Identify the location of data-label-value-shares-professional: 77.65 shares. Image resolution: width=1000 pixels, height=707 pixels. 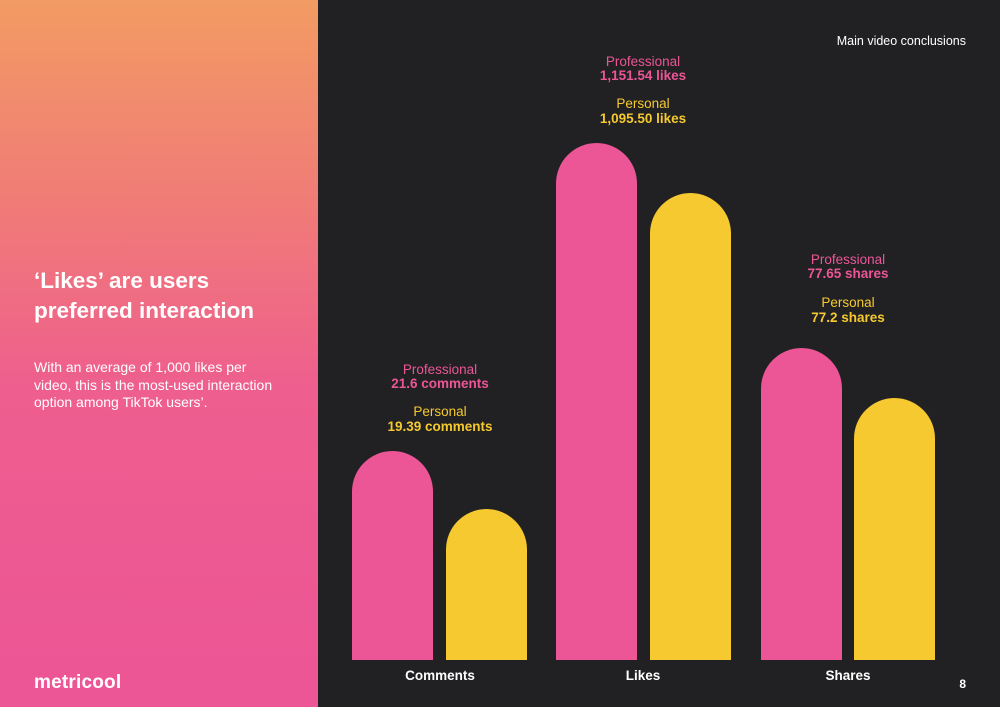
(847, 273).